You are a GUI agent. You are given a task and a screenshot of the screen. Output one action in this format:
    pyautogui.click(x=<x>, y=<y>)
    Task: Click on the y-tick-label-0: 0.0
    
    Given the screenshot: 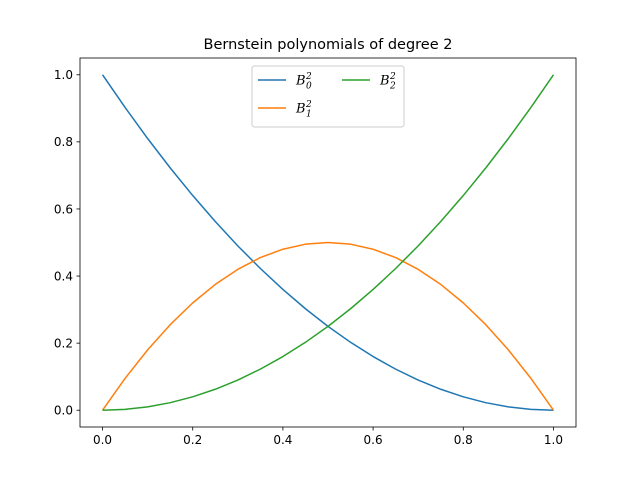 What is the action you would take?
    pyautogui.click(x=63, y=411)
    